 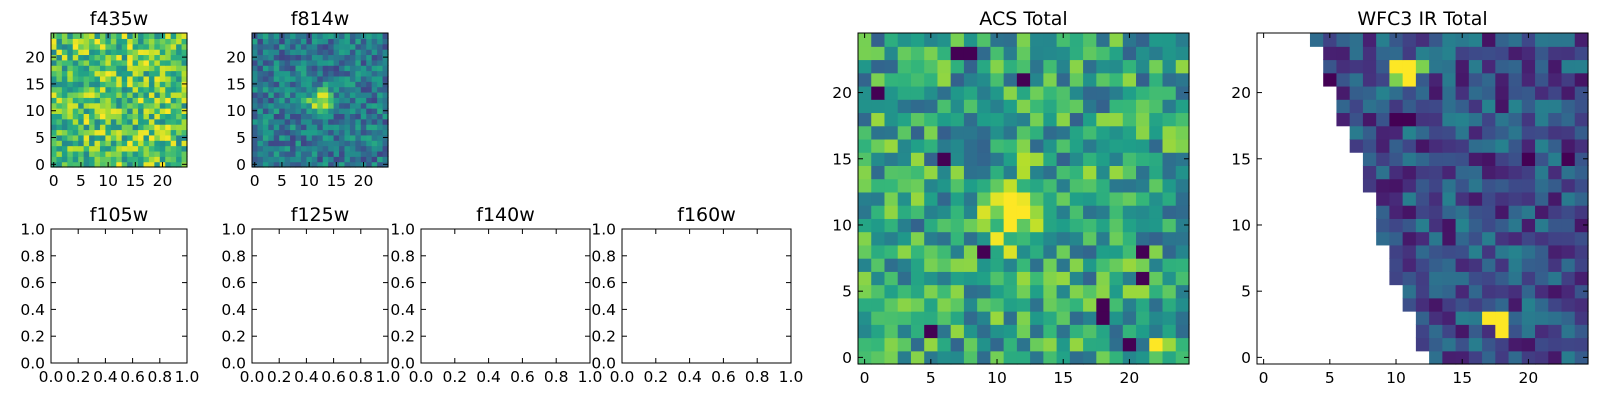 I want to click on x-tick-label: 0.8, so click(x=757, y=377).